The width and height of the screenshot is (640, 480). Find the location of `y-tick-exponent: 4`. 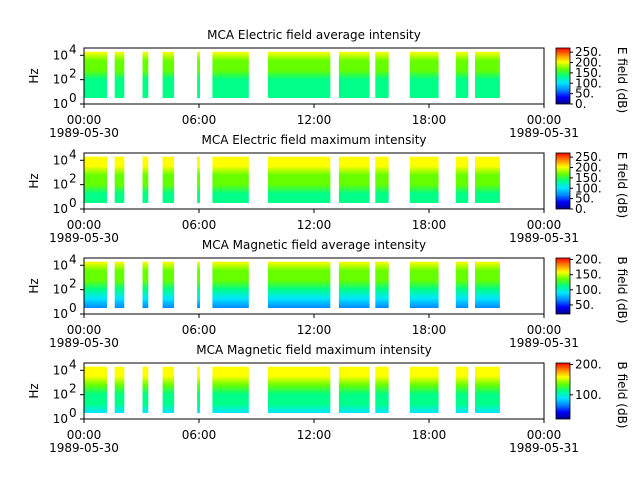

y-tick-exponent: 4 is located at coordinates (73, 154).